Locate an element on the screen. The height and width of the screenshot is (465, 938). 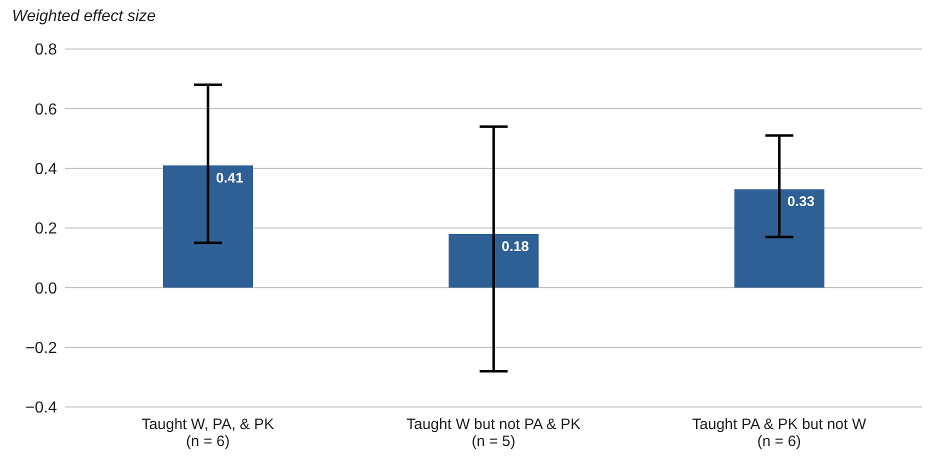
data-label: 0.33 is located at coordinates (801, 201).